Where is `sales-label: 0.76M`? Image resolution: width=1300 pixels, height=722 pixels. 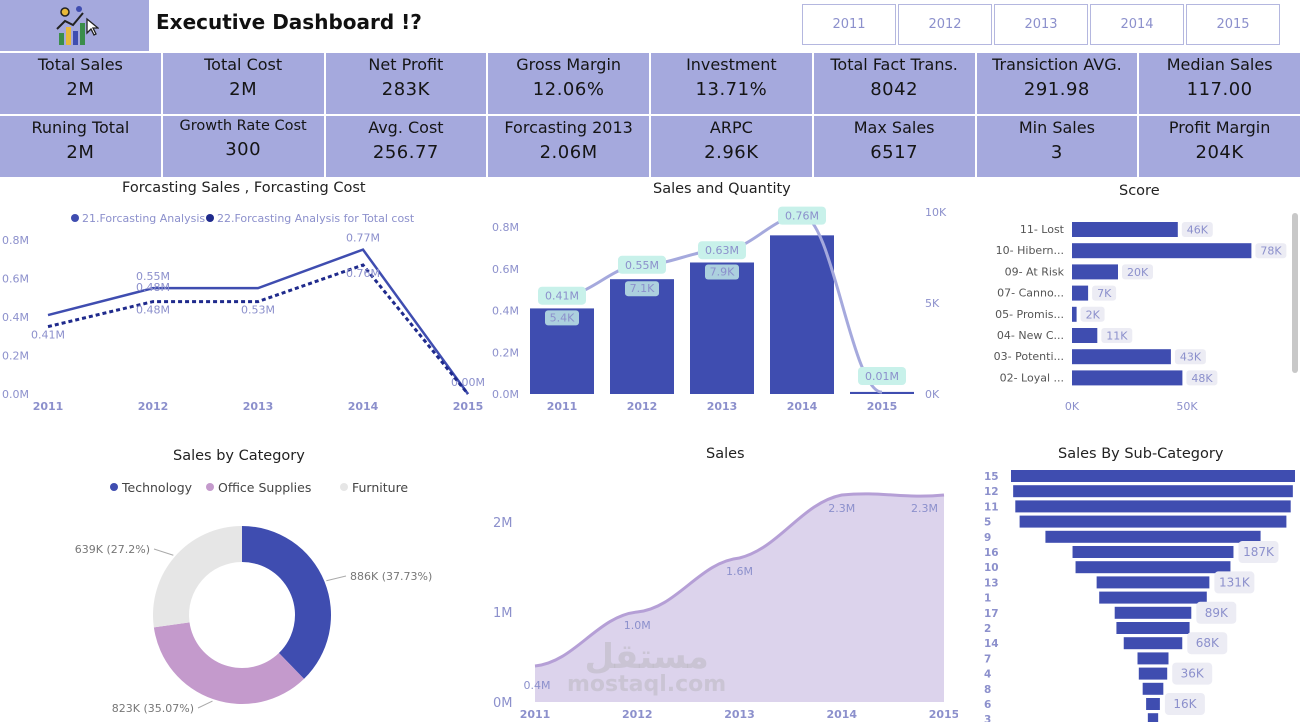 sales-label: 0.76M is located at coordinates (802, 216).